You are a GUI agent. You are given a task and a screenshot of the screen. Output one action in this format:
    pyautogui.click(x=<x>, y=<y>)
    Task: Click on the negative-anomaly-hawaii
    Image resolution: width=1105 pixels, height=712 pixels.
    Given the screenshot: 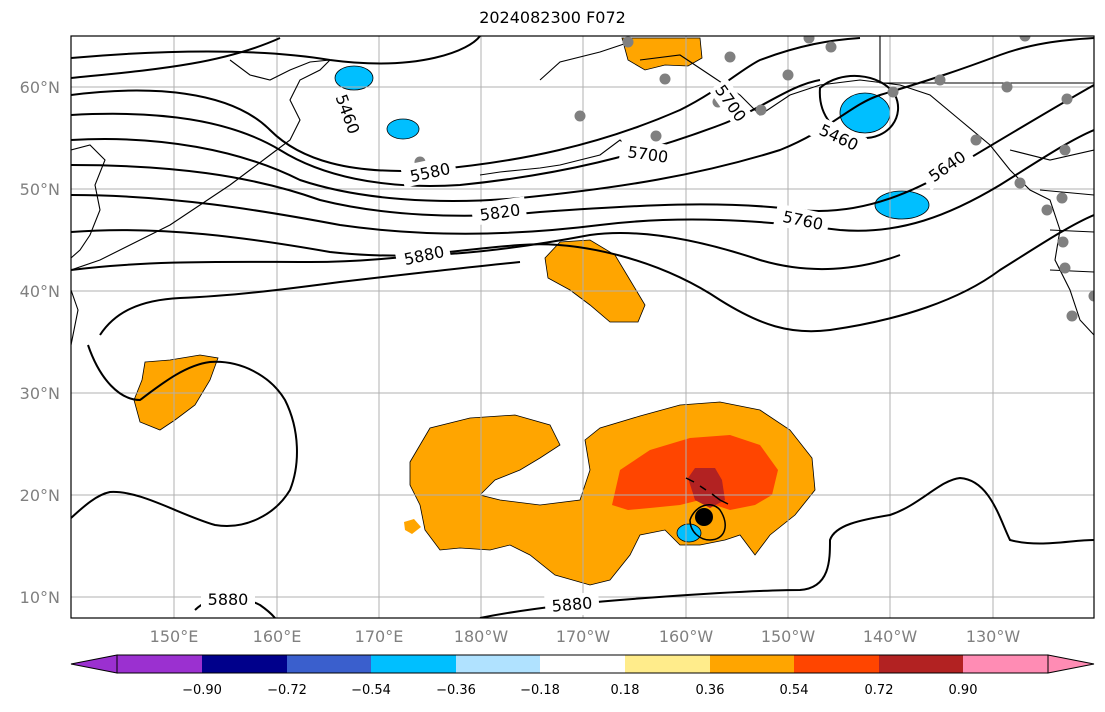 What is the action you would take?
    pyautogui.click(x=689, y=533)
    